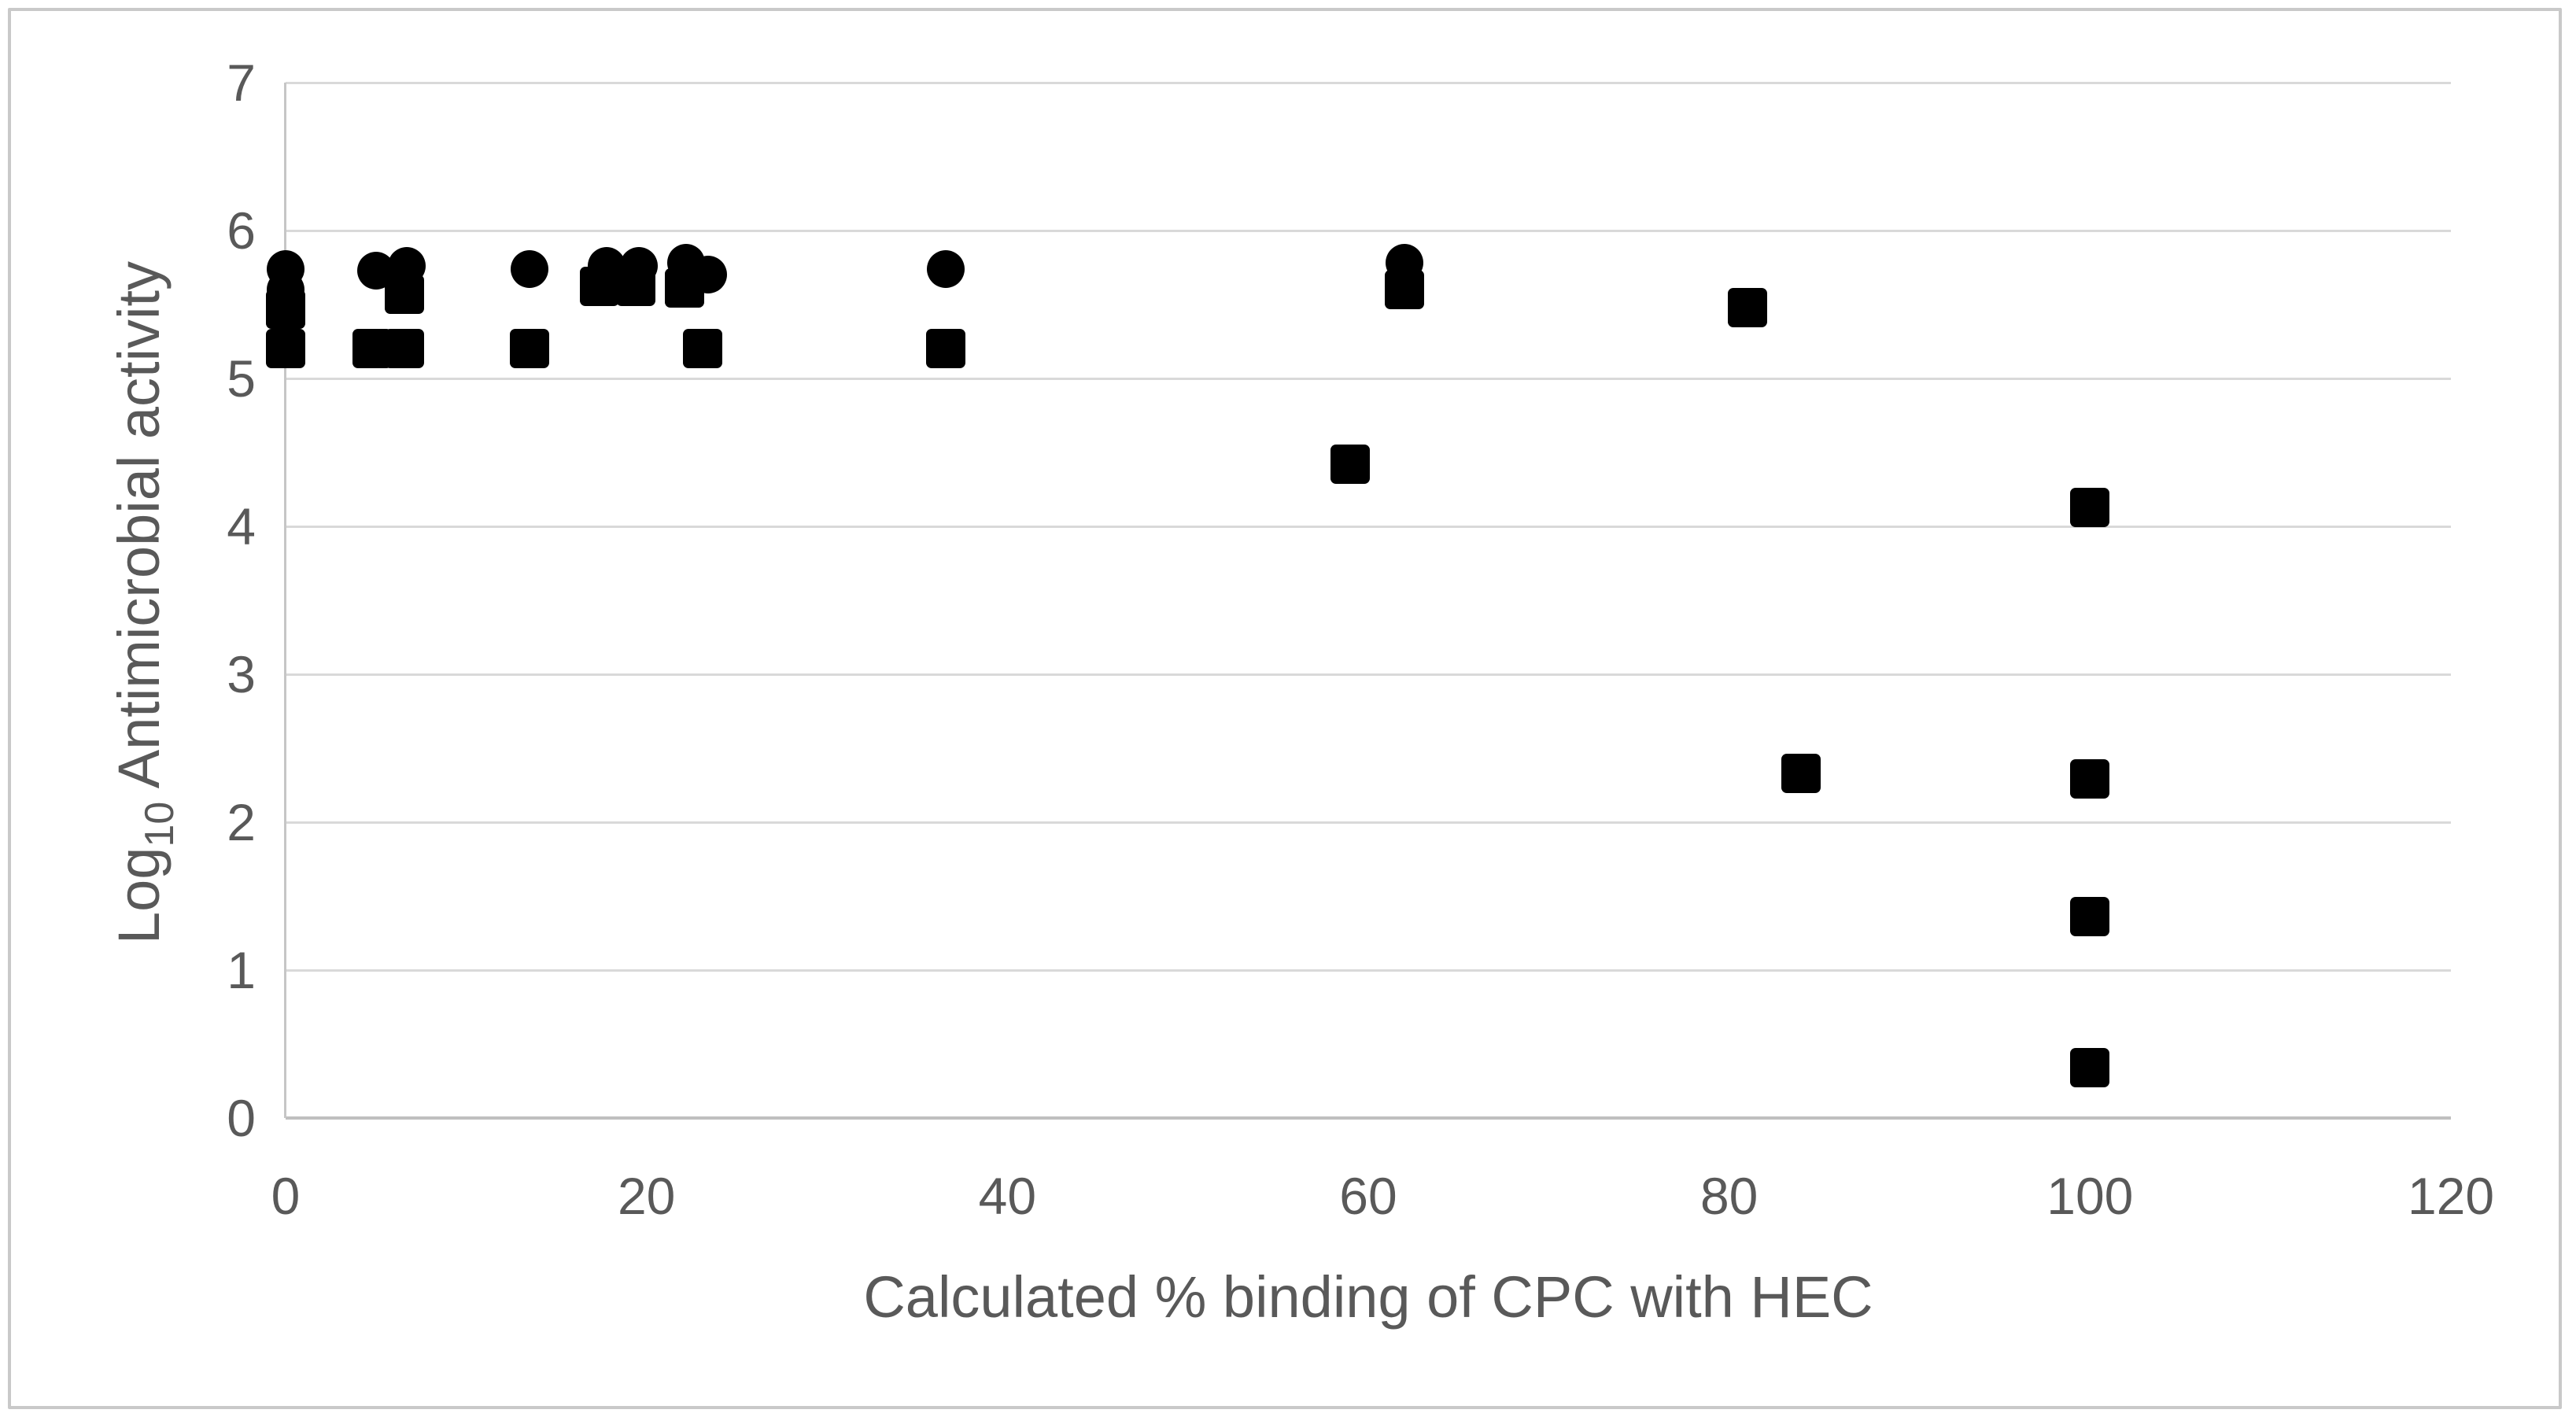  I want to click on y-tick-label-3: 3, so click(241, 674).